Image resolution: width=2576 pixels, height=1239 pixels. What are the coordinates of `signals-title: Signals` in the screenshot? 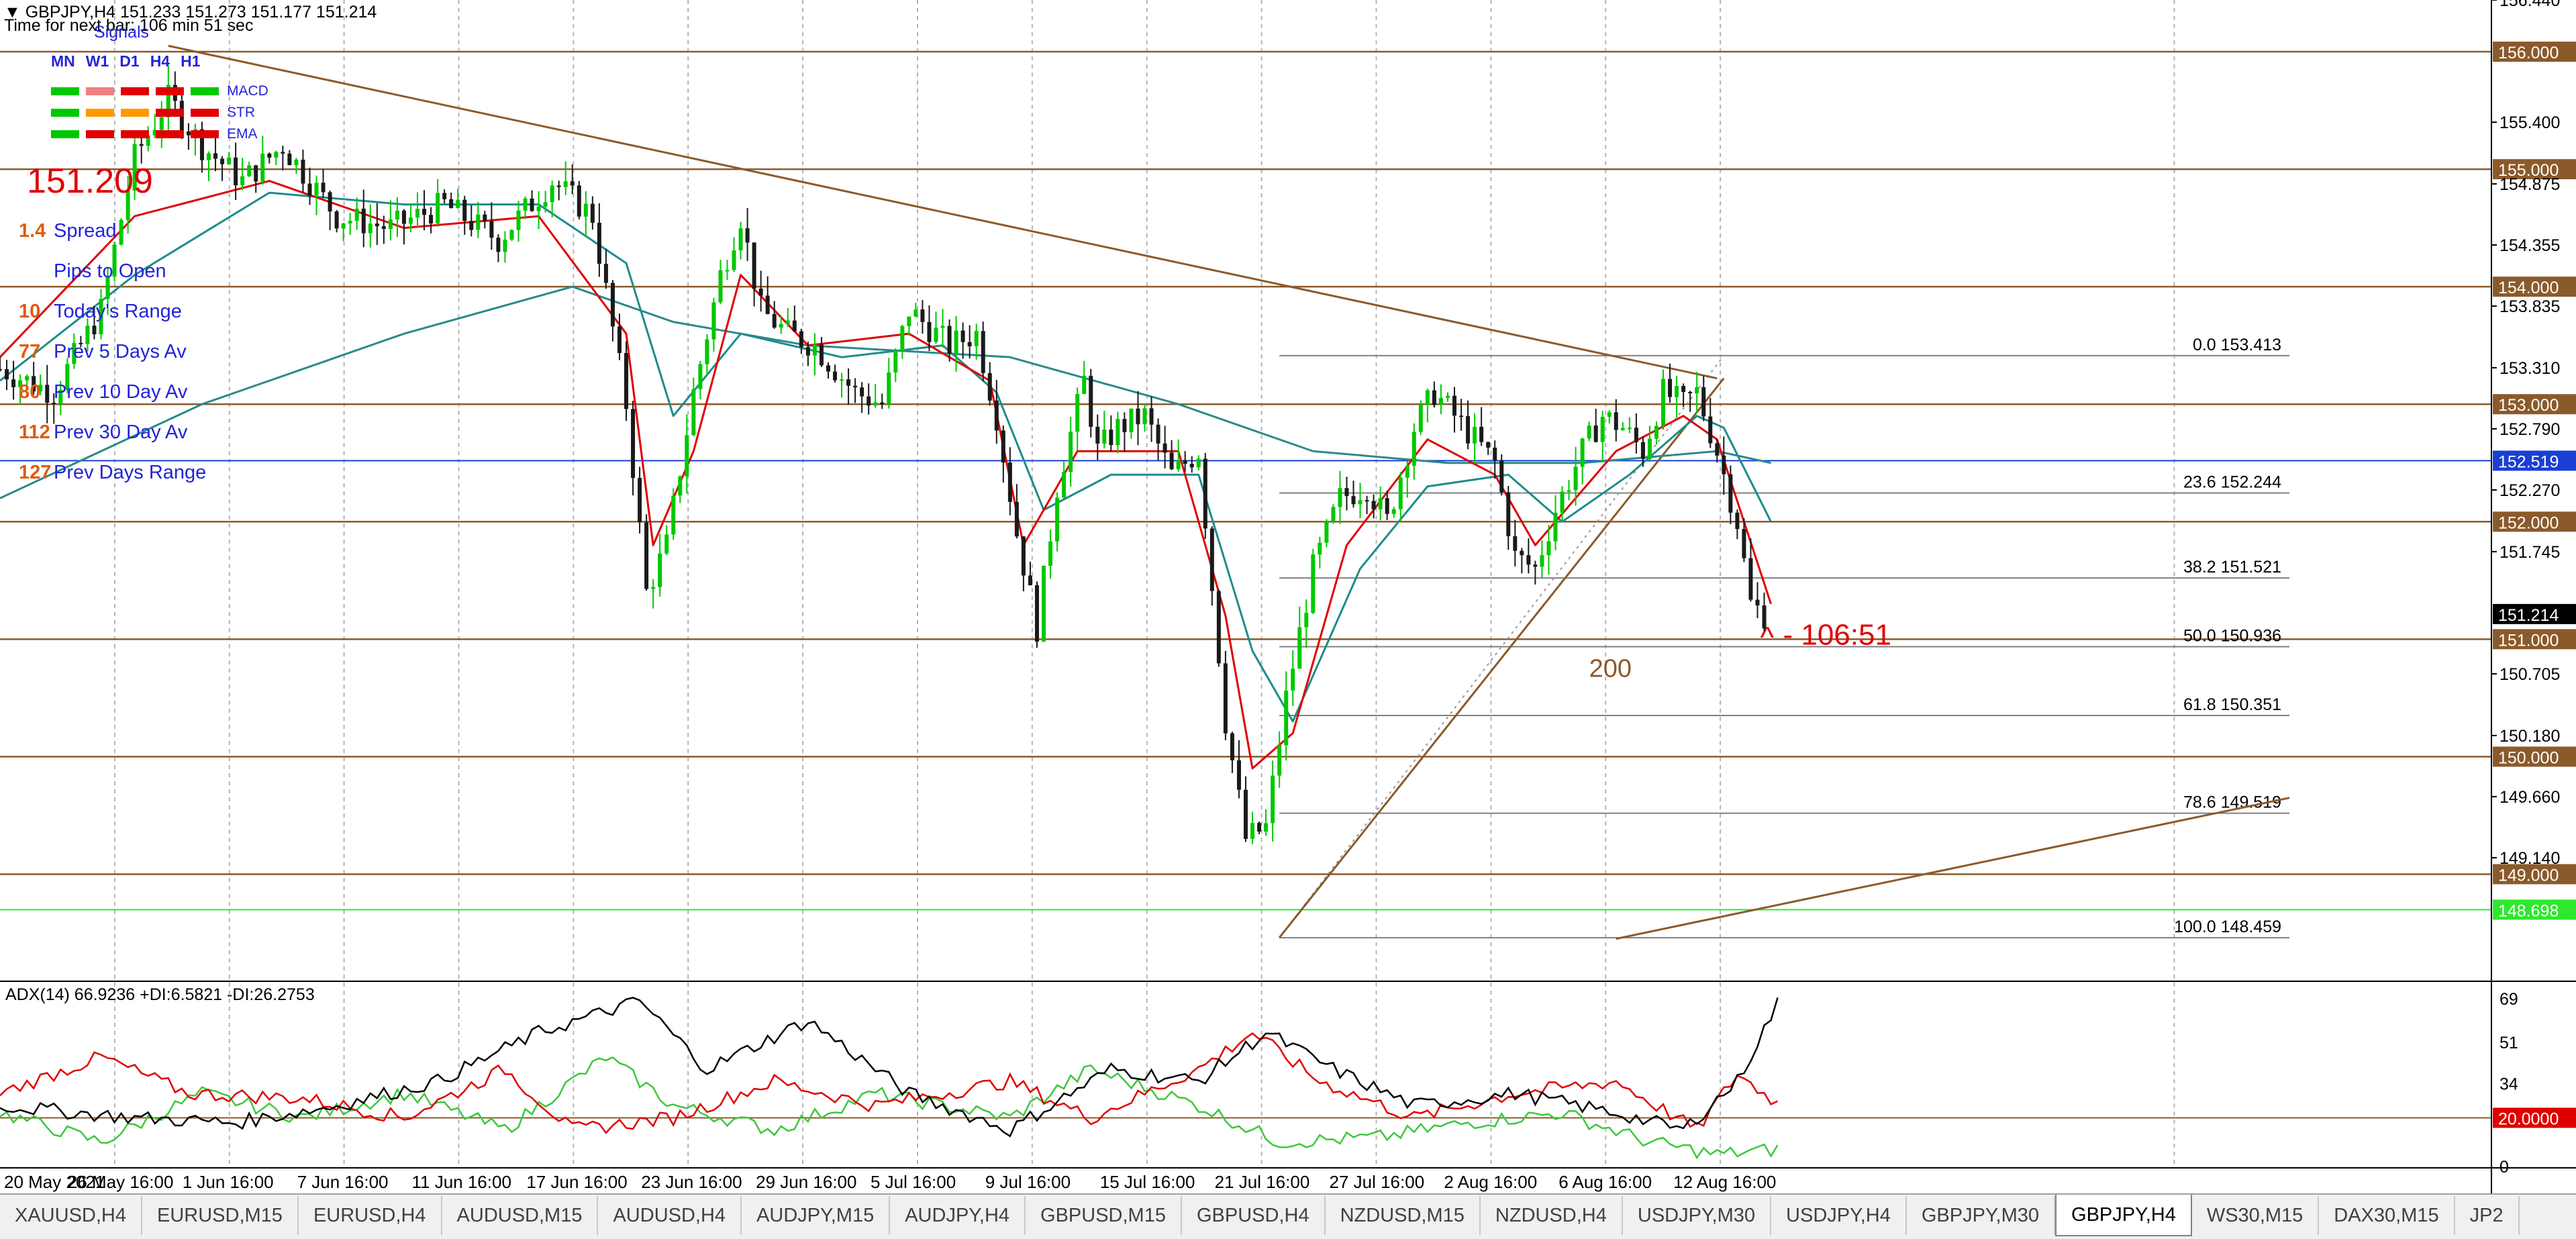 It's located at (121, 32).